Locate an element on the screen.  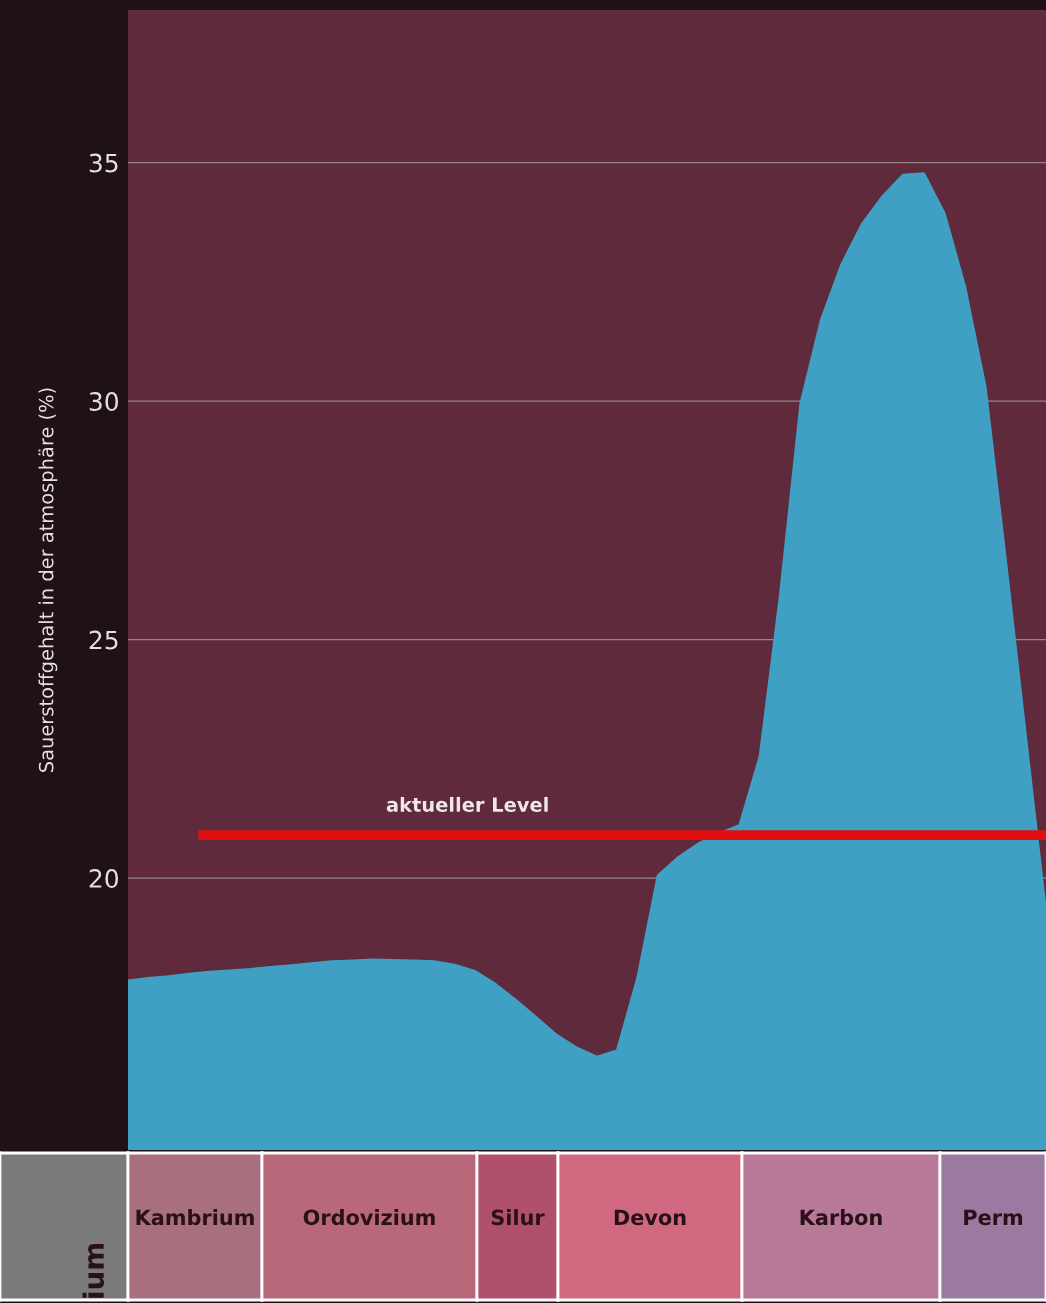
y-tick-label: 35 is located at coordinates (103, 163).